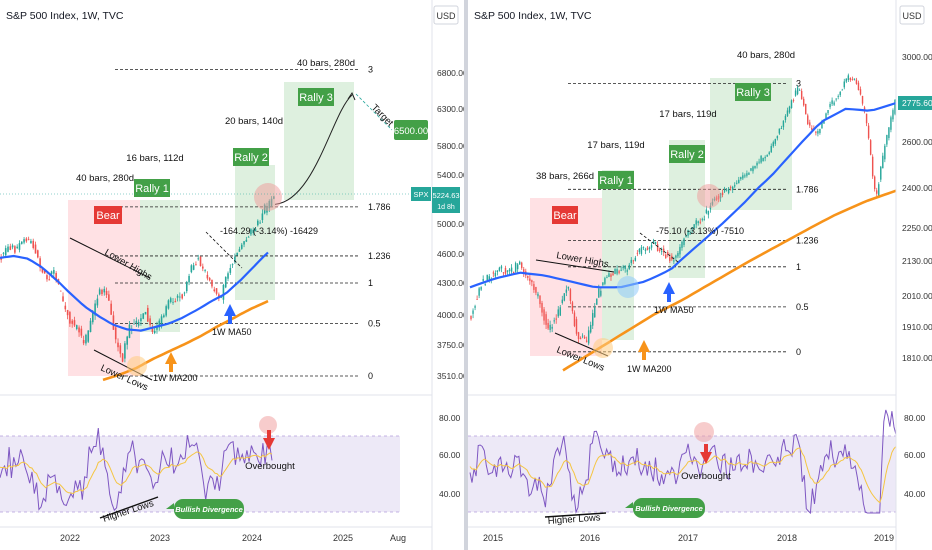 This screenshot has width=932, height=550. Describe the element at coordinates (446, 15) in the screenshot. I see `left-currency-box` at that location.